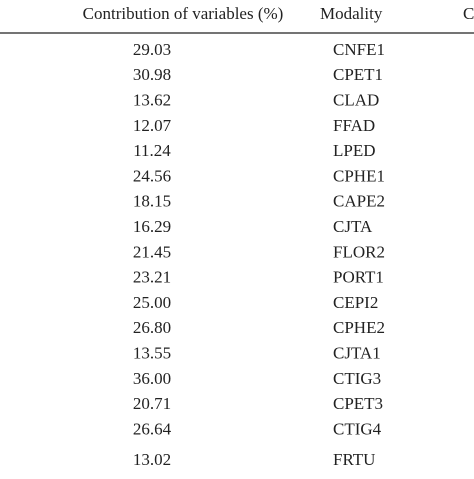 The image size is (474, 479). What do you see at coordinates (152, 226) in the screenshot?
I see `contribution-cell: 16.29` at bounding box center [152, 226].